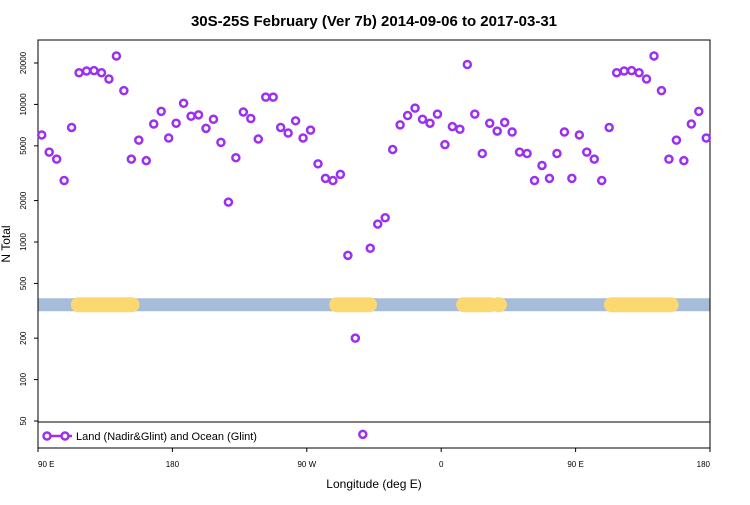 The width and height of the screenshot is (750, 505). I want to click on legend: Land (Nadir&Glint) and Ocean (Glint), so click(149, 437).